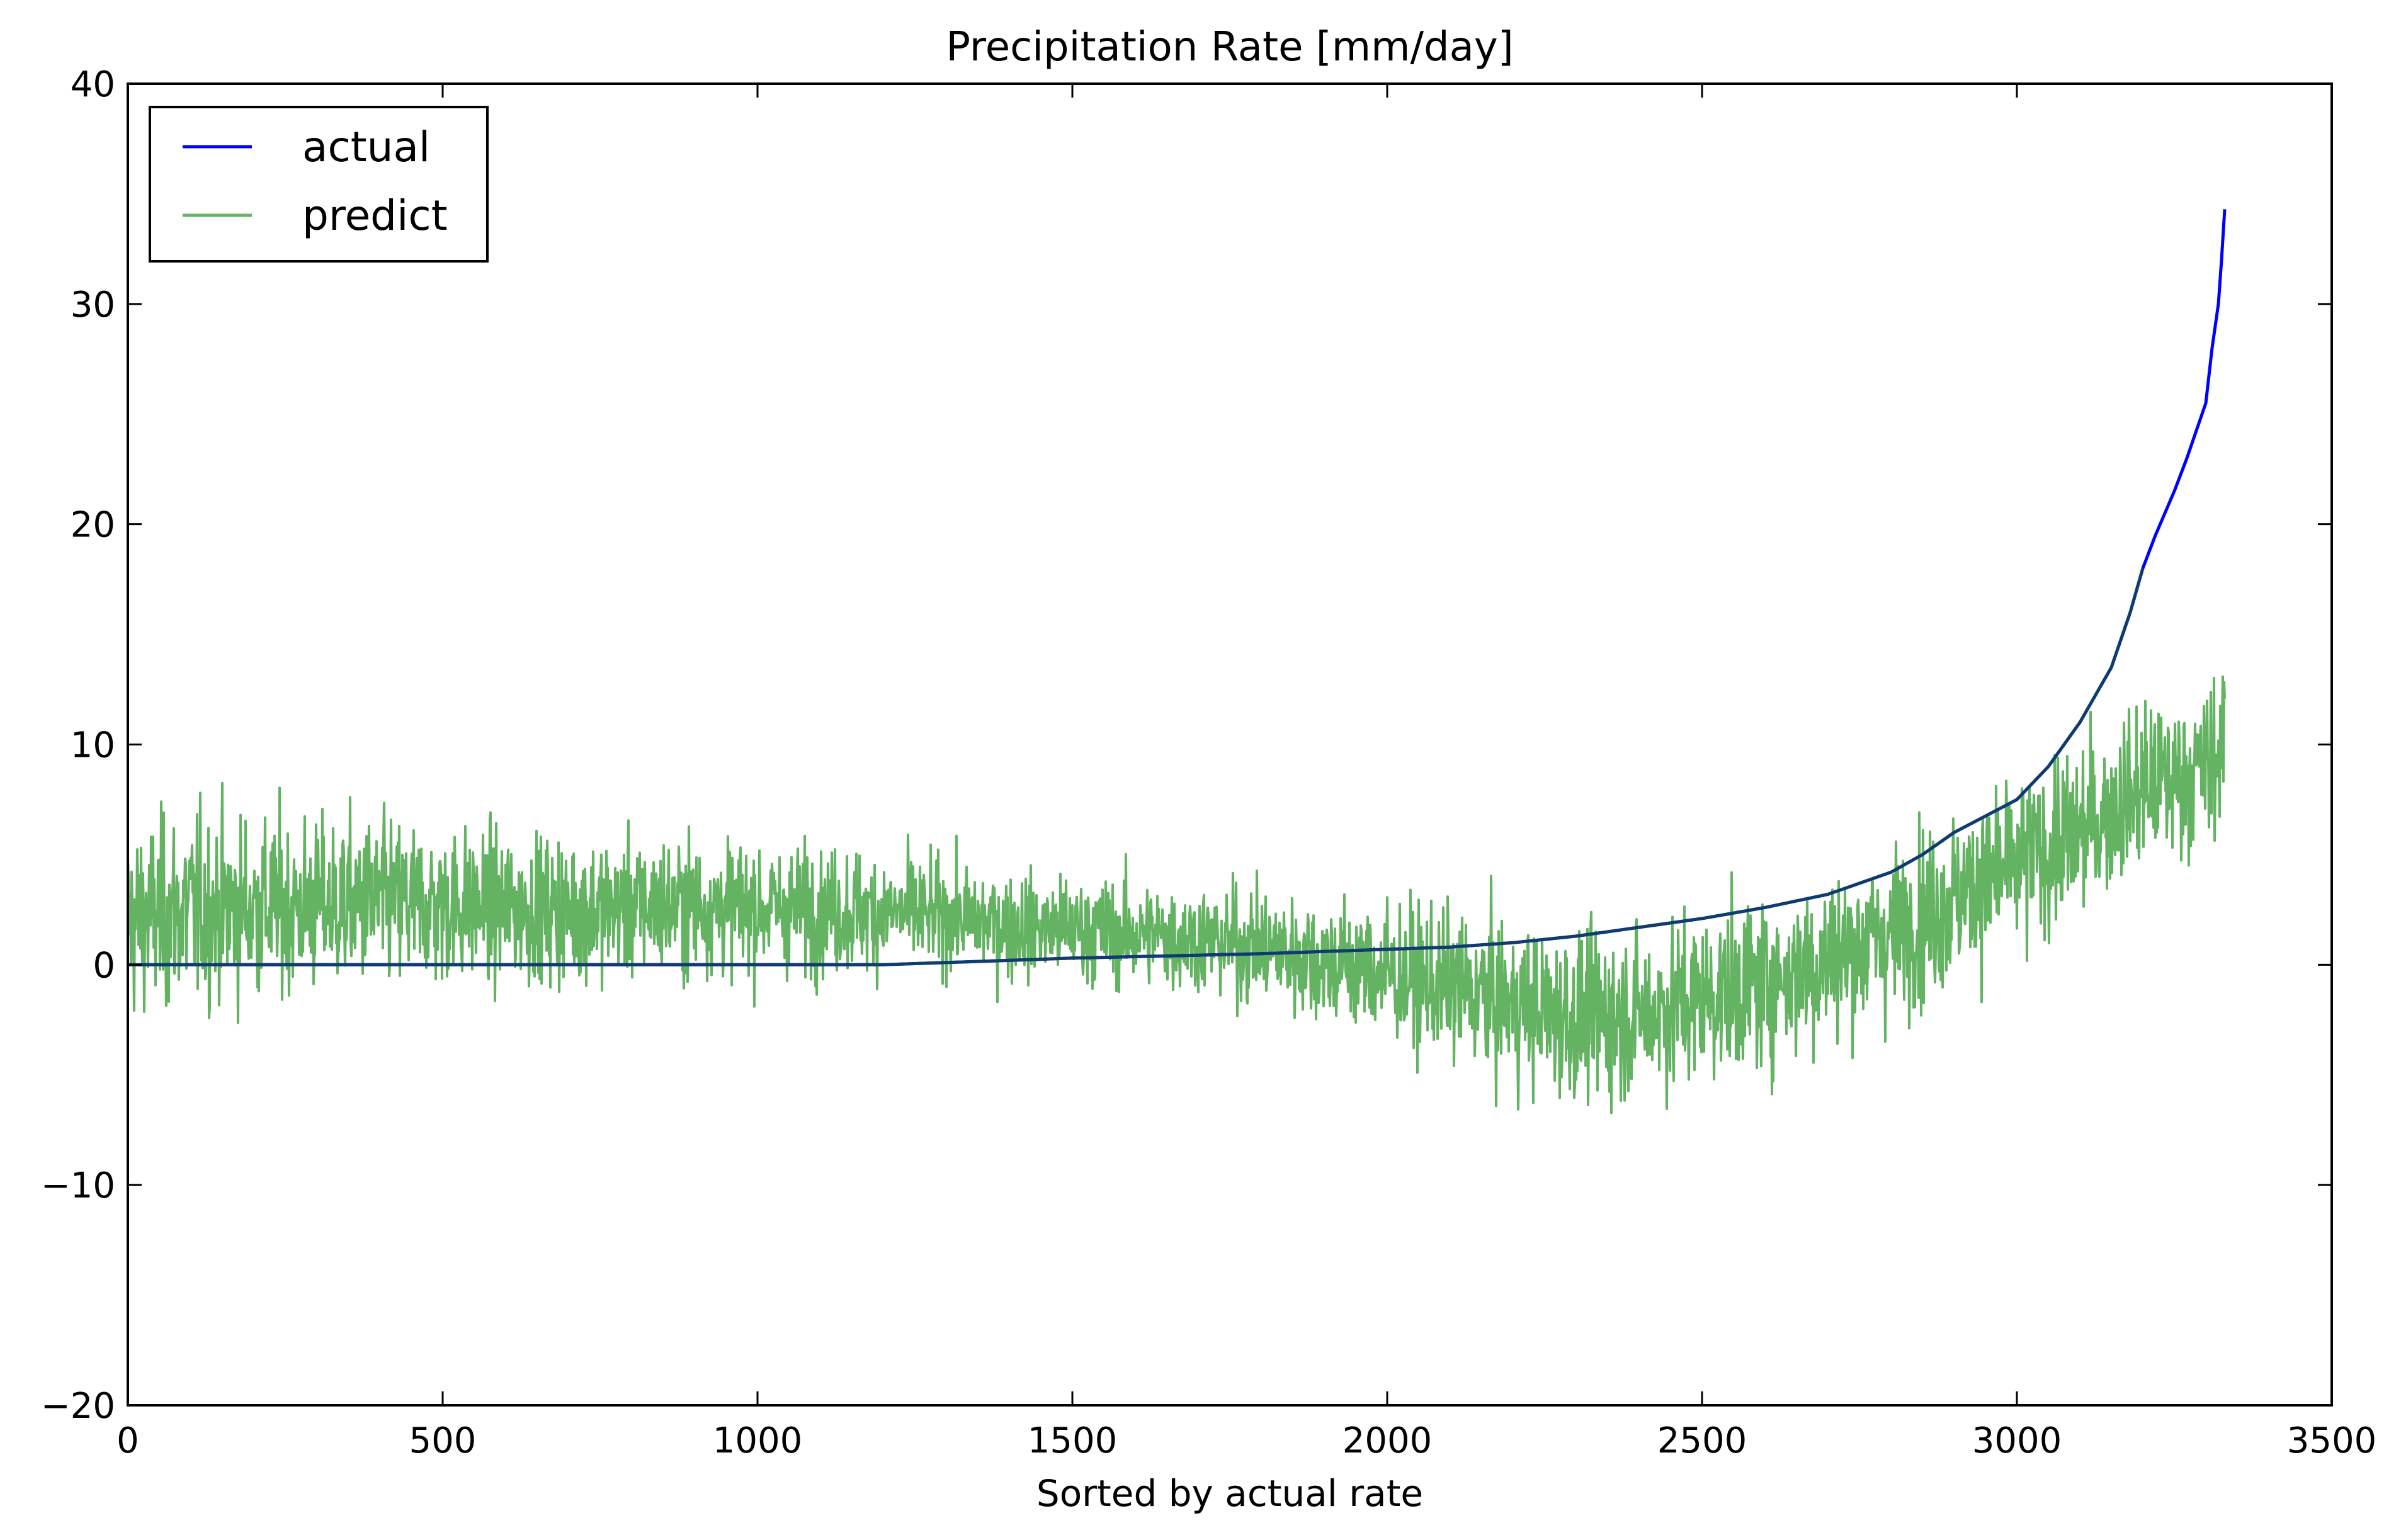  What do you see at coordinates (375, 215) in the screenshot?
I see `legend-label-predict: predict` at bounding box center [375, 215].